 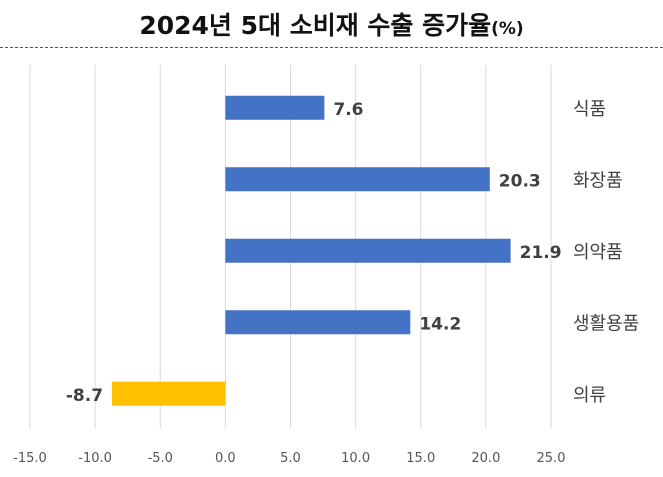 I want to click on chart-title: 2024년 5대 소비재 수출 증가율(%), so click(x=331, y=24).